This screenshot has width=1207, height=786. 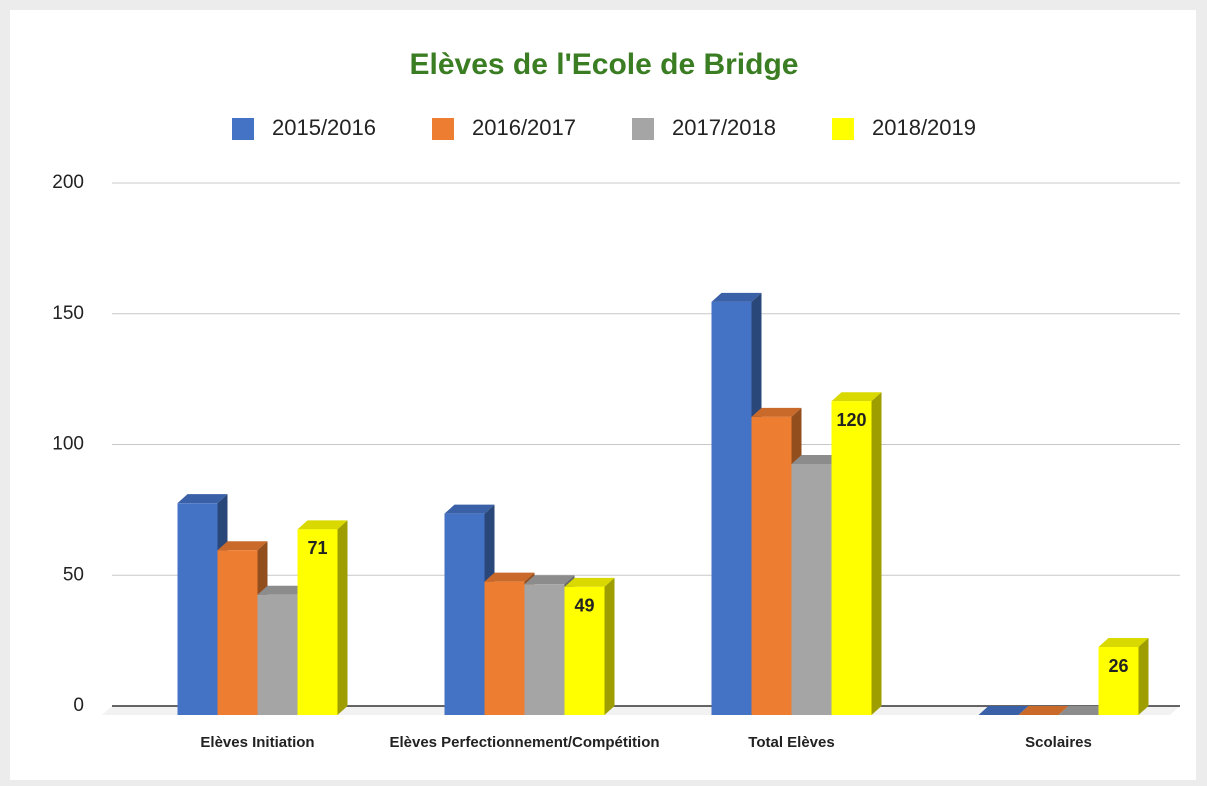 What do you see at coordinates (924, 127) in the screenshot?
I see `legend-label: 2018/2019` at bounding box center [924, 127].